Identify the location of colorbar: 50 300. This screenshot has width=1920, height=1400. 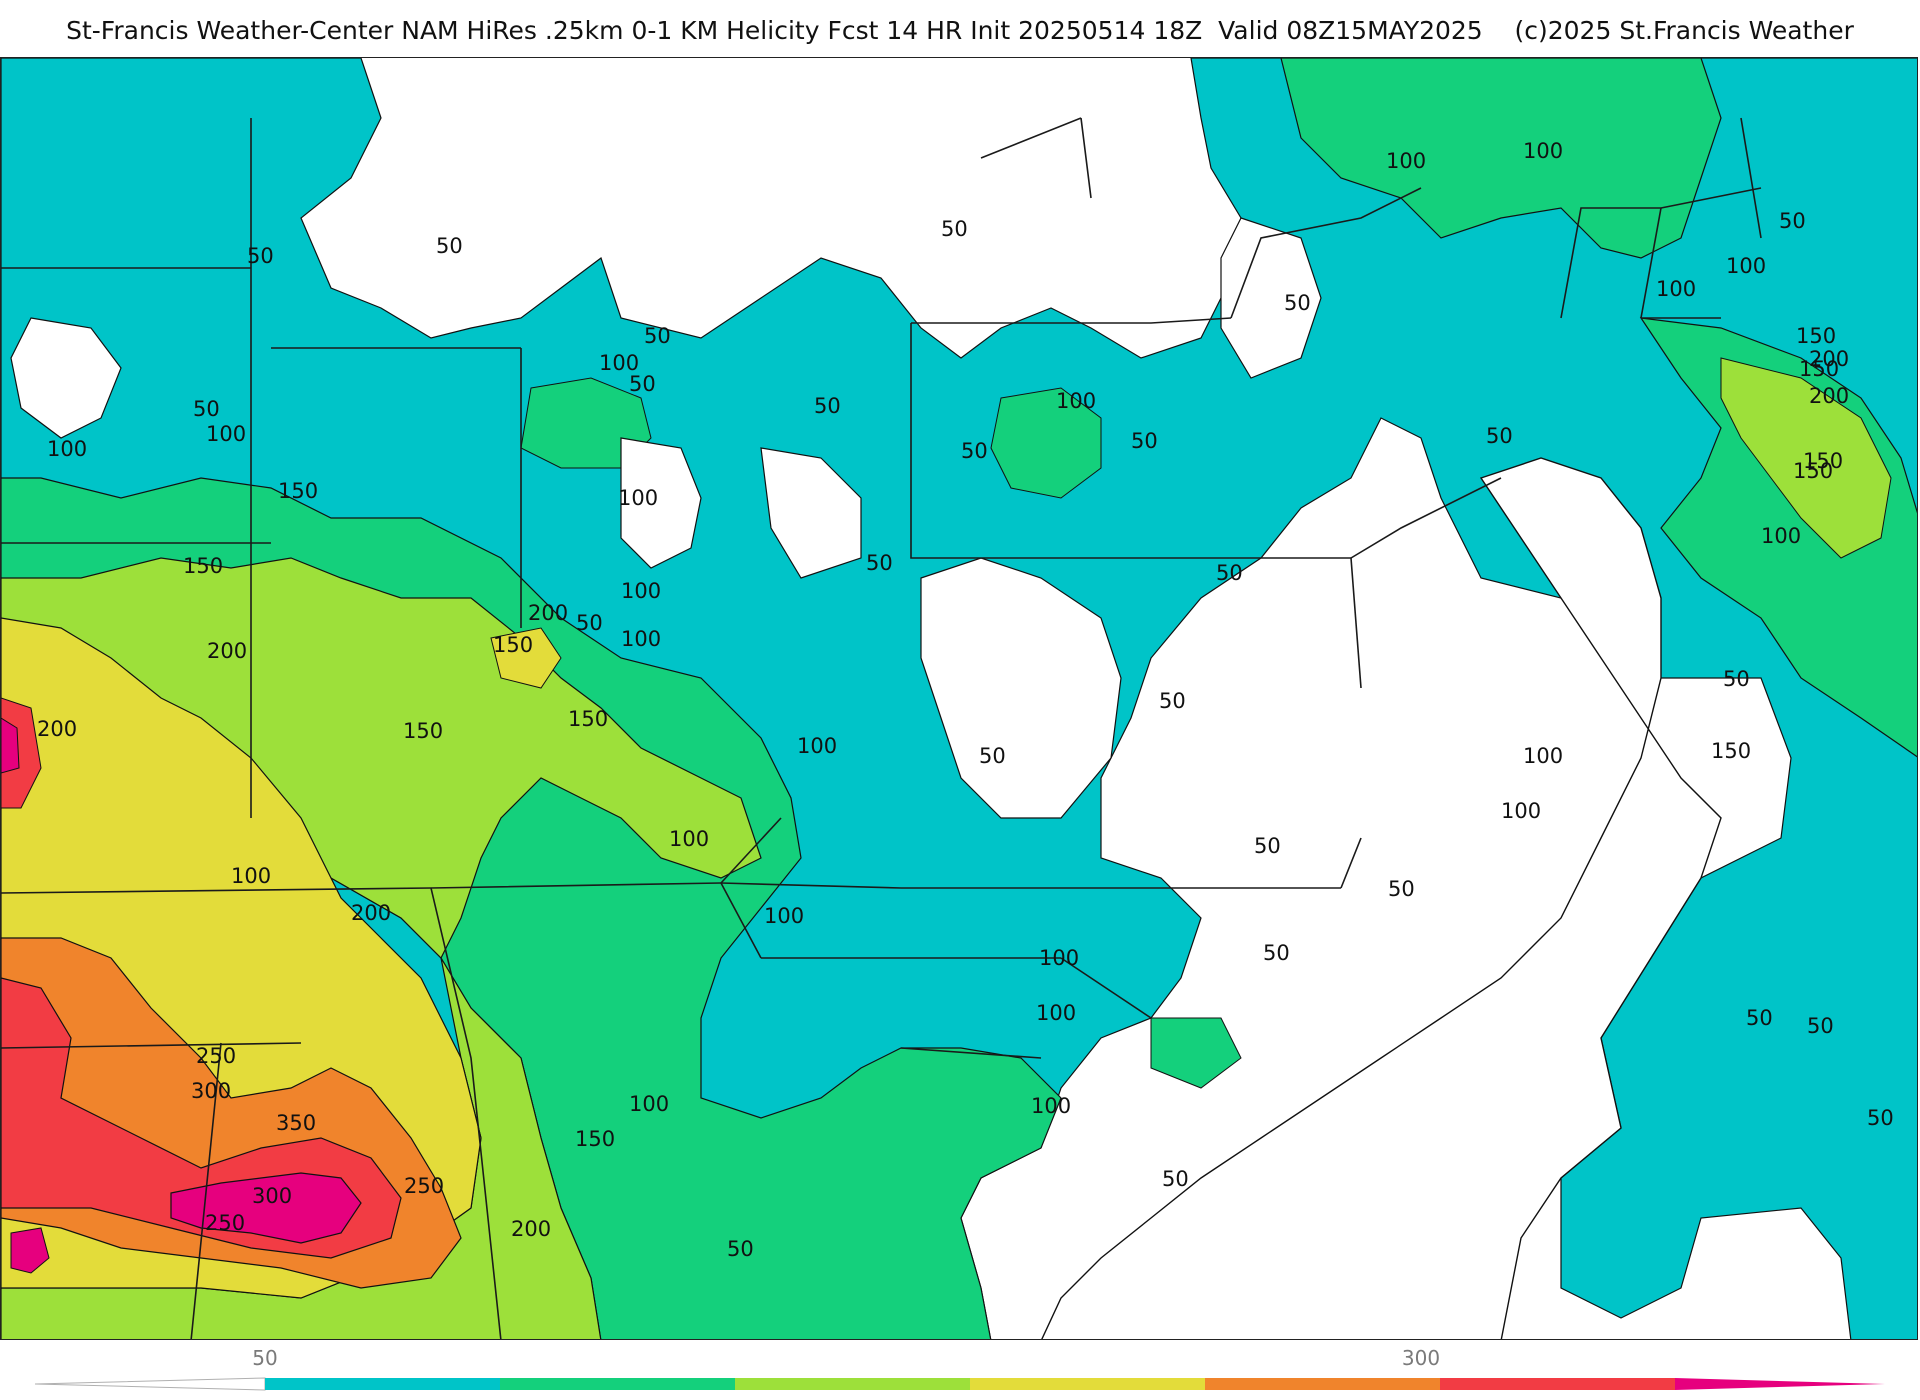
(960, 1370).